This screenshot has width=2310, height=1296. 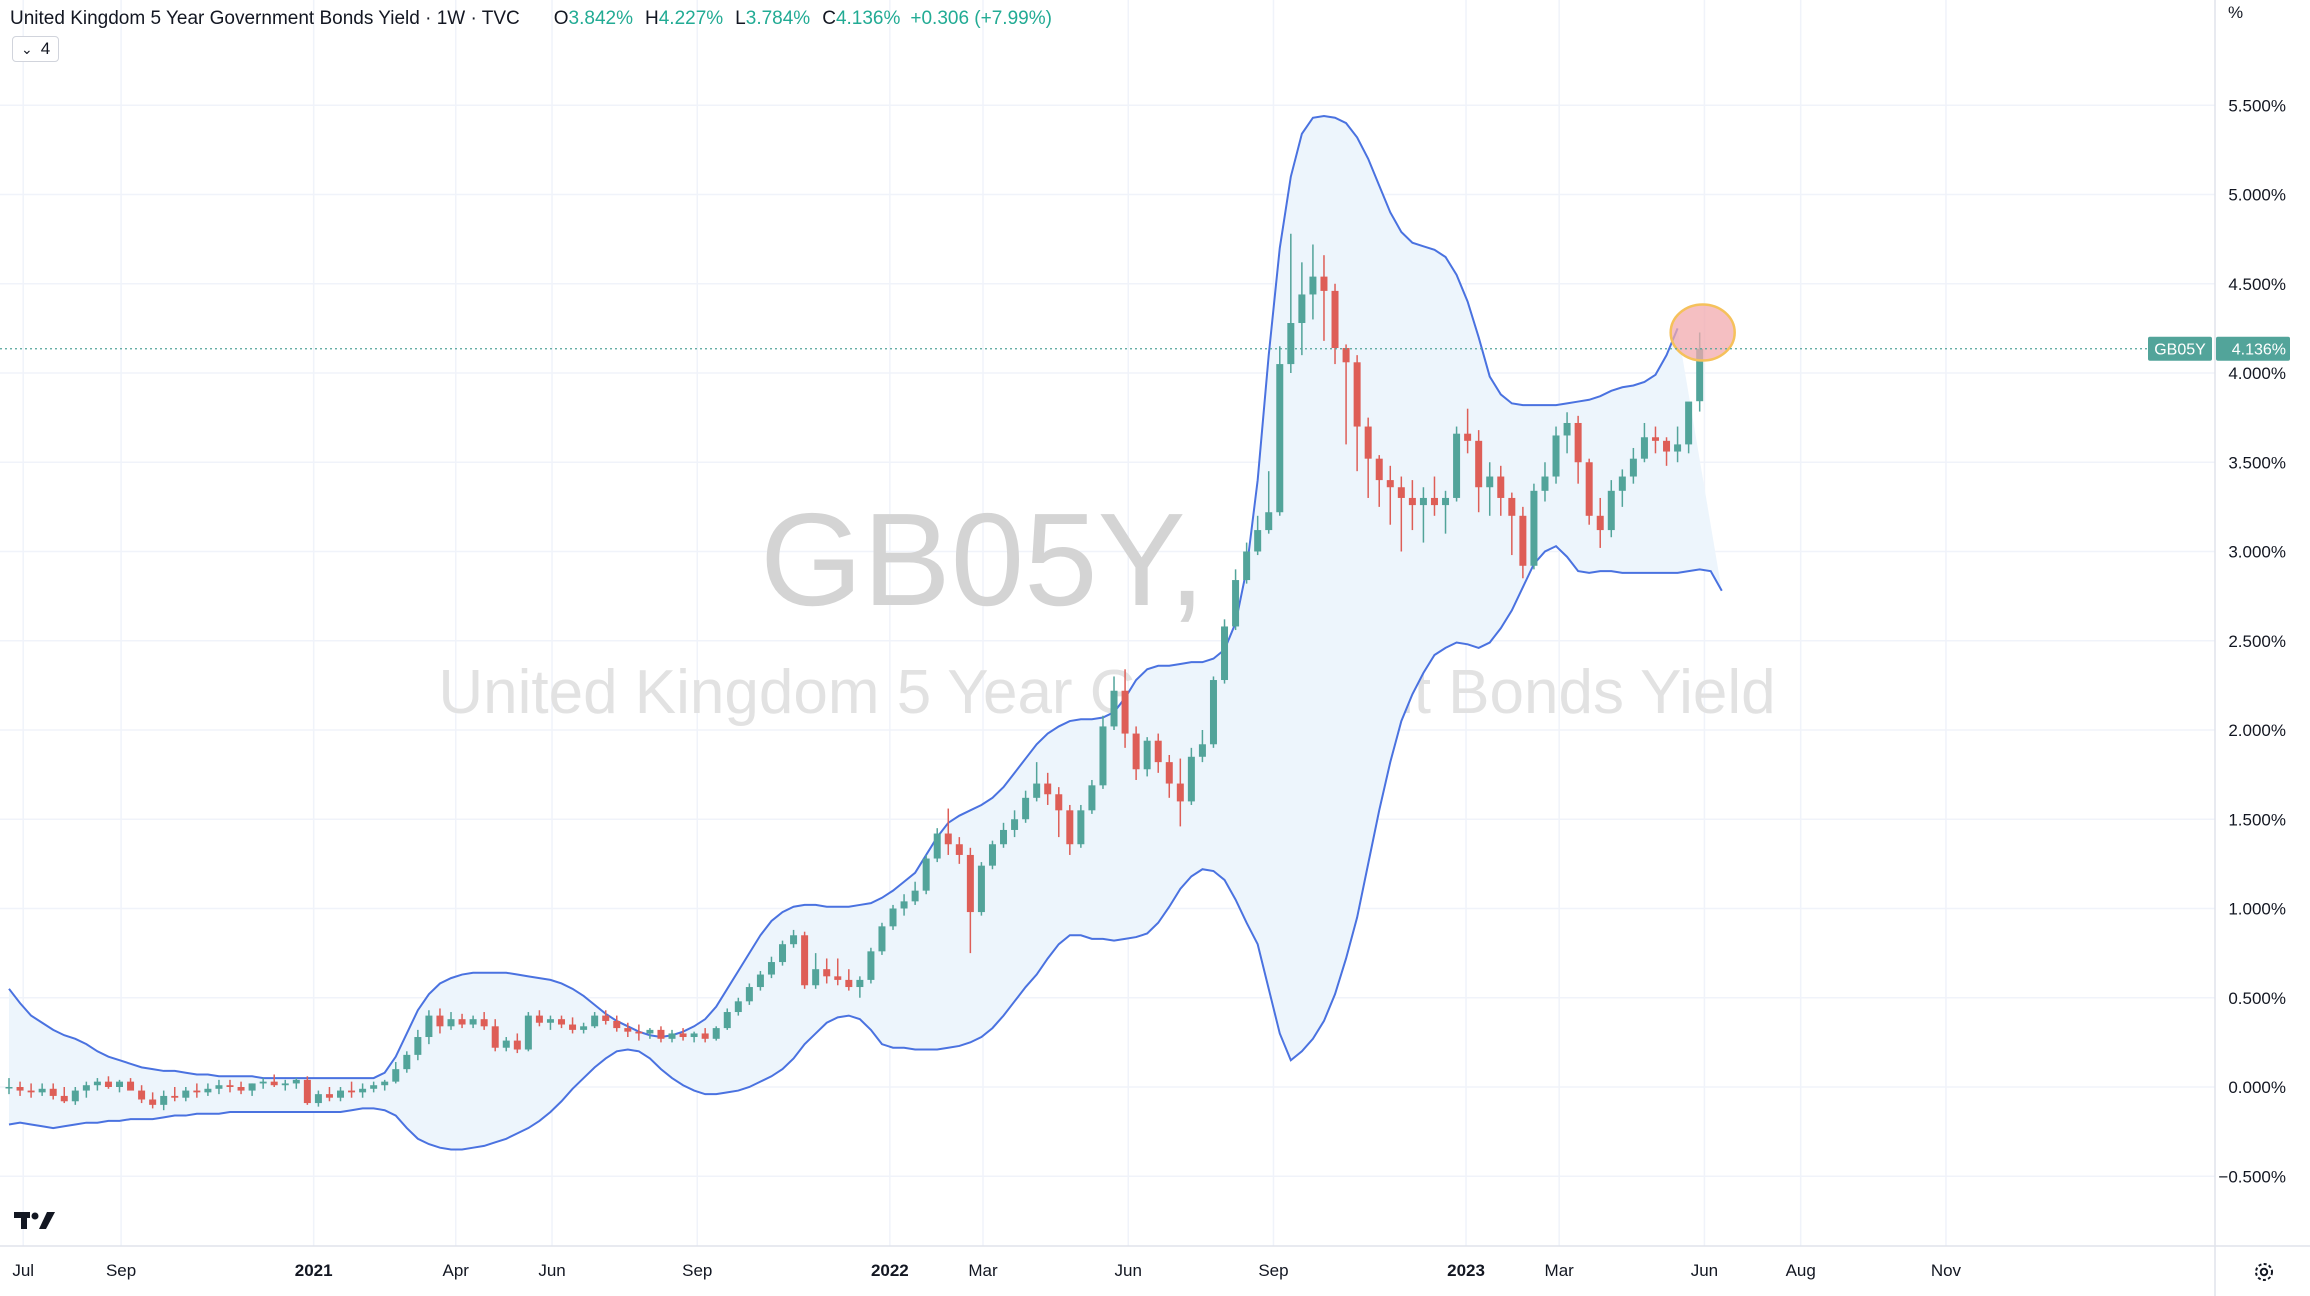 I want to click on time-tick-label: Jul, so click(x=23, y=1270).